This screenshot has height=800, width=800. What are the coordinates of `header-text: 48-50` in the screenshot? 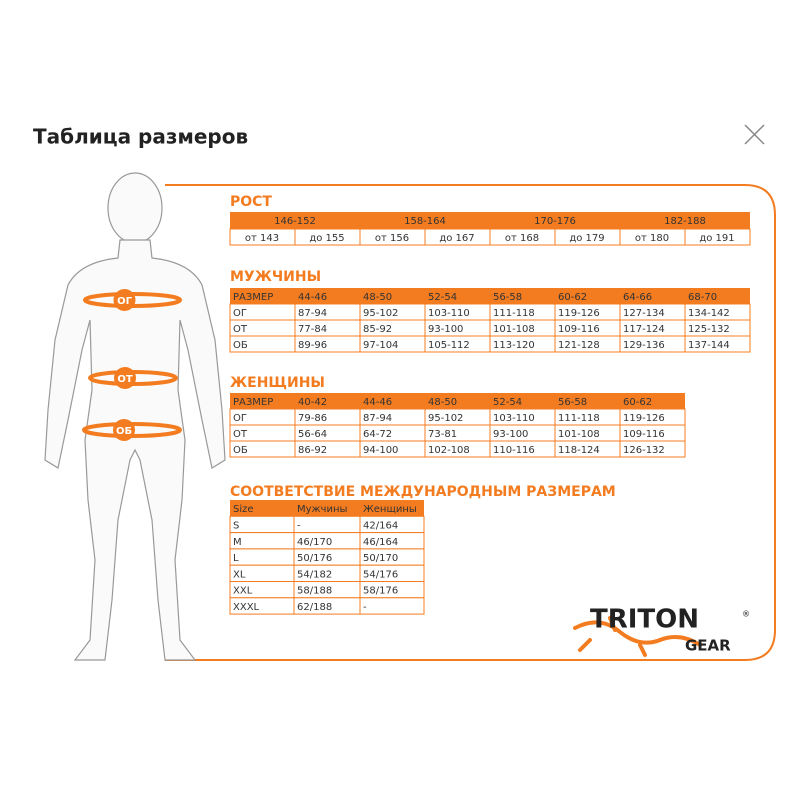 It's located at (377, 297).